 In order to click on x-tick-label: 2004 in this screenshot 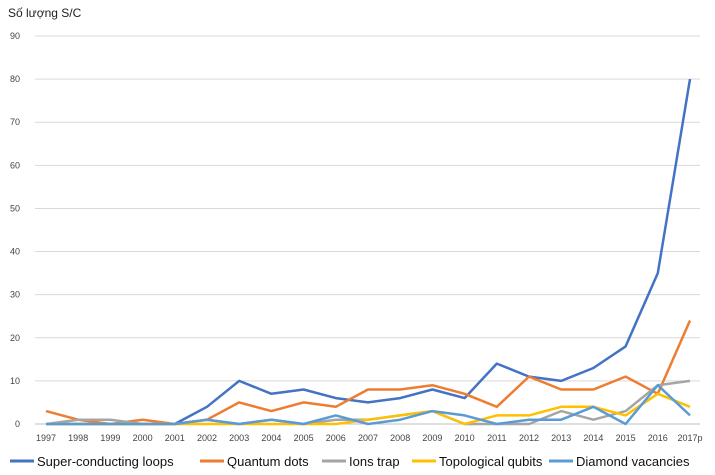, I will do `click(271, 438)`.